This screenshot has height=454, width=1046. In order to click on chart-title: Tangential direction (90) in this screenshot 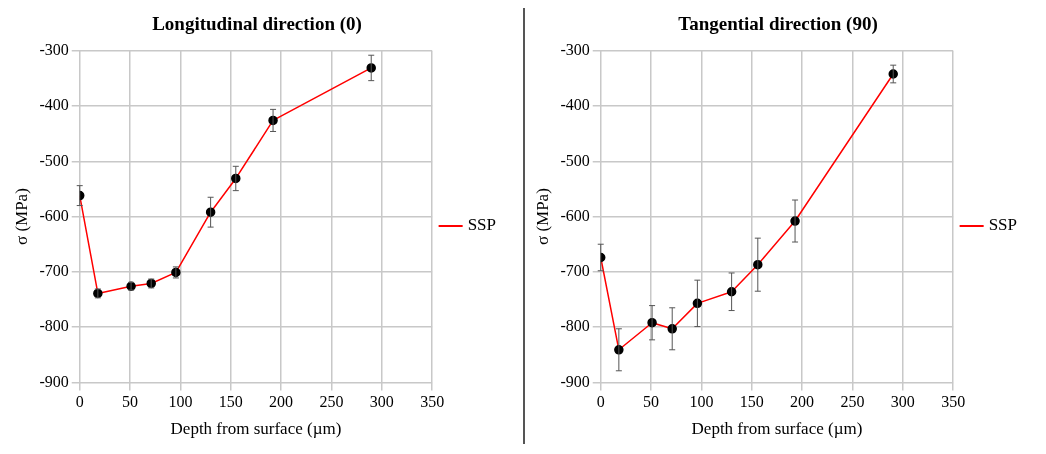, I will do `click(778, 24)`.